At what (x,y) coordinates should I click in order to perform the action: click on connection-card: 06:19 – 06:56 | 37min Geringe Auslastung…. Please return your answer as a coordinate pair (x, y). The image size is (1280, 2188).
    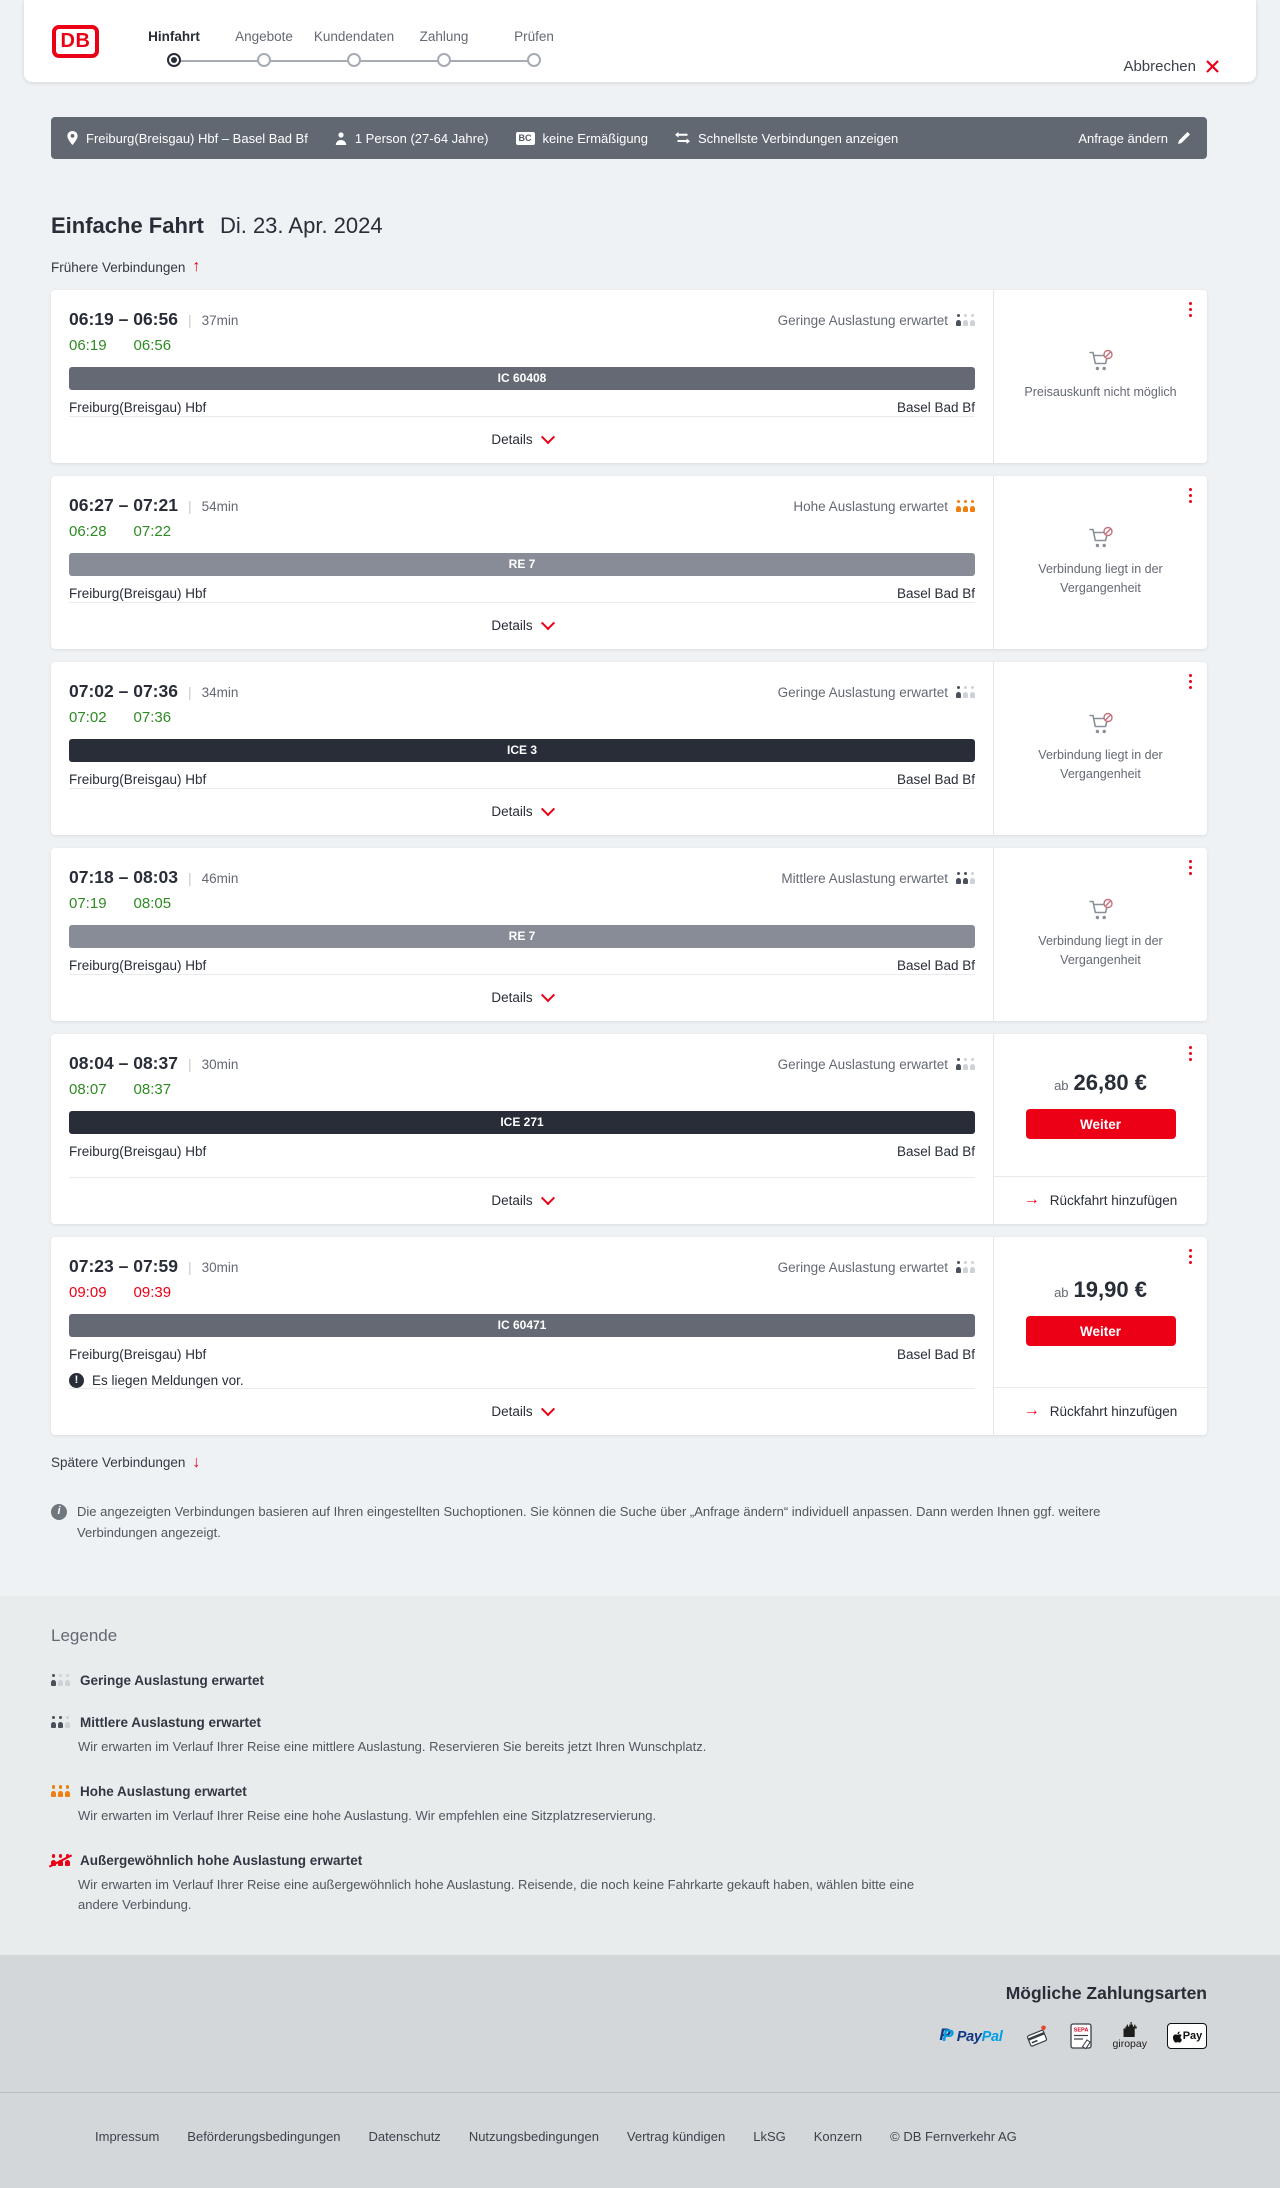
    Looking at the image, I should click on (629, 376).